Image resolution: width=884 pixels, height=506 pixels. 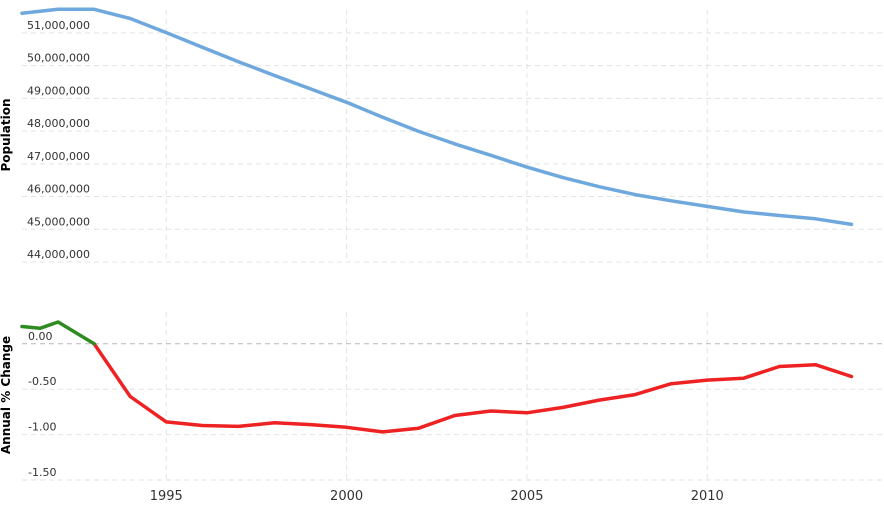 What do you see at coordinates (6, 134) in the screenshot?
I see `population-axis-title: Population` at bounding box center [6, 134].